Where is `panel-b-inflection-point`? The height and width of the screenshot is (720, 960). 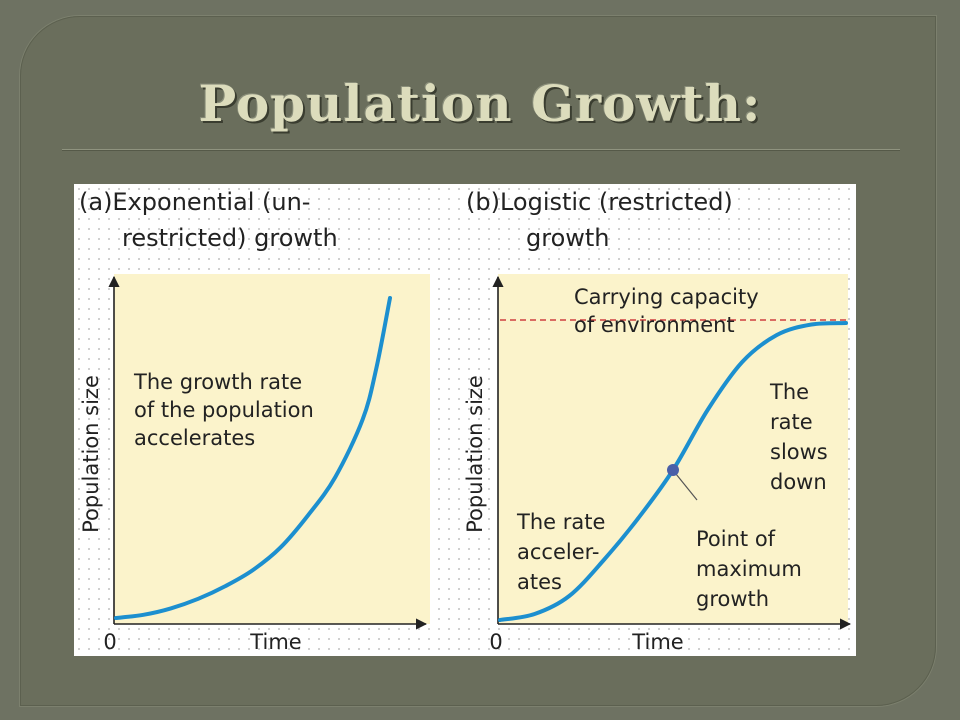 panel-b-inflection-point is located at coordinates (673, 470).